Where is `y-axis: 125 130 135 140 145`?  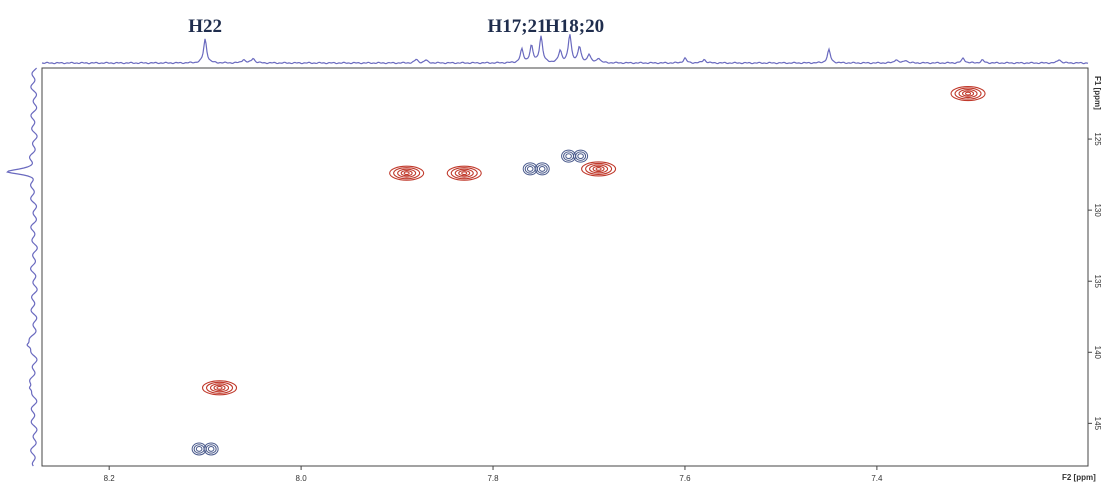 y-axis: 125 130 135 140 145 is located at coordinates (1095, 281).